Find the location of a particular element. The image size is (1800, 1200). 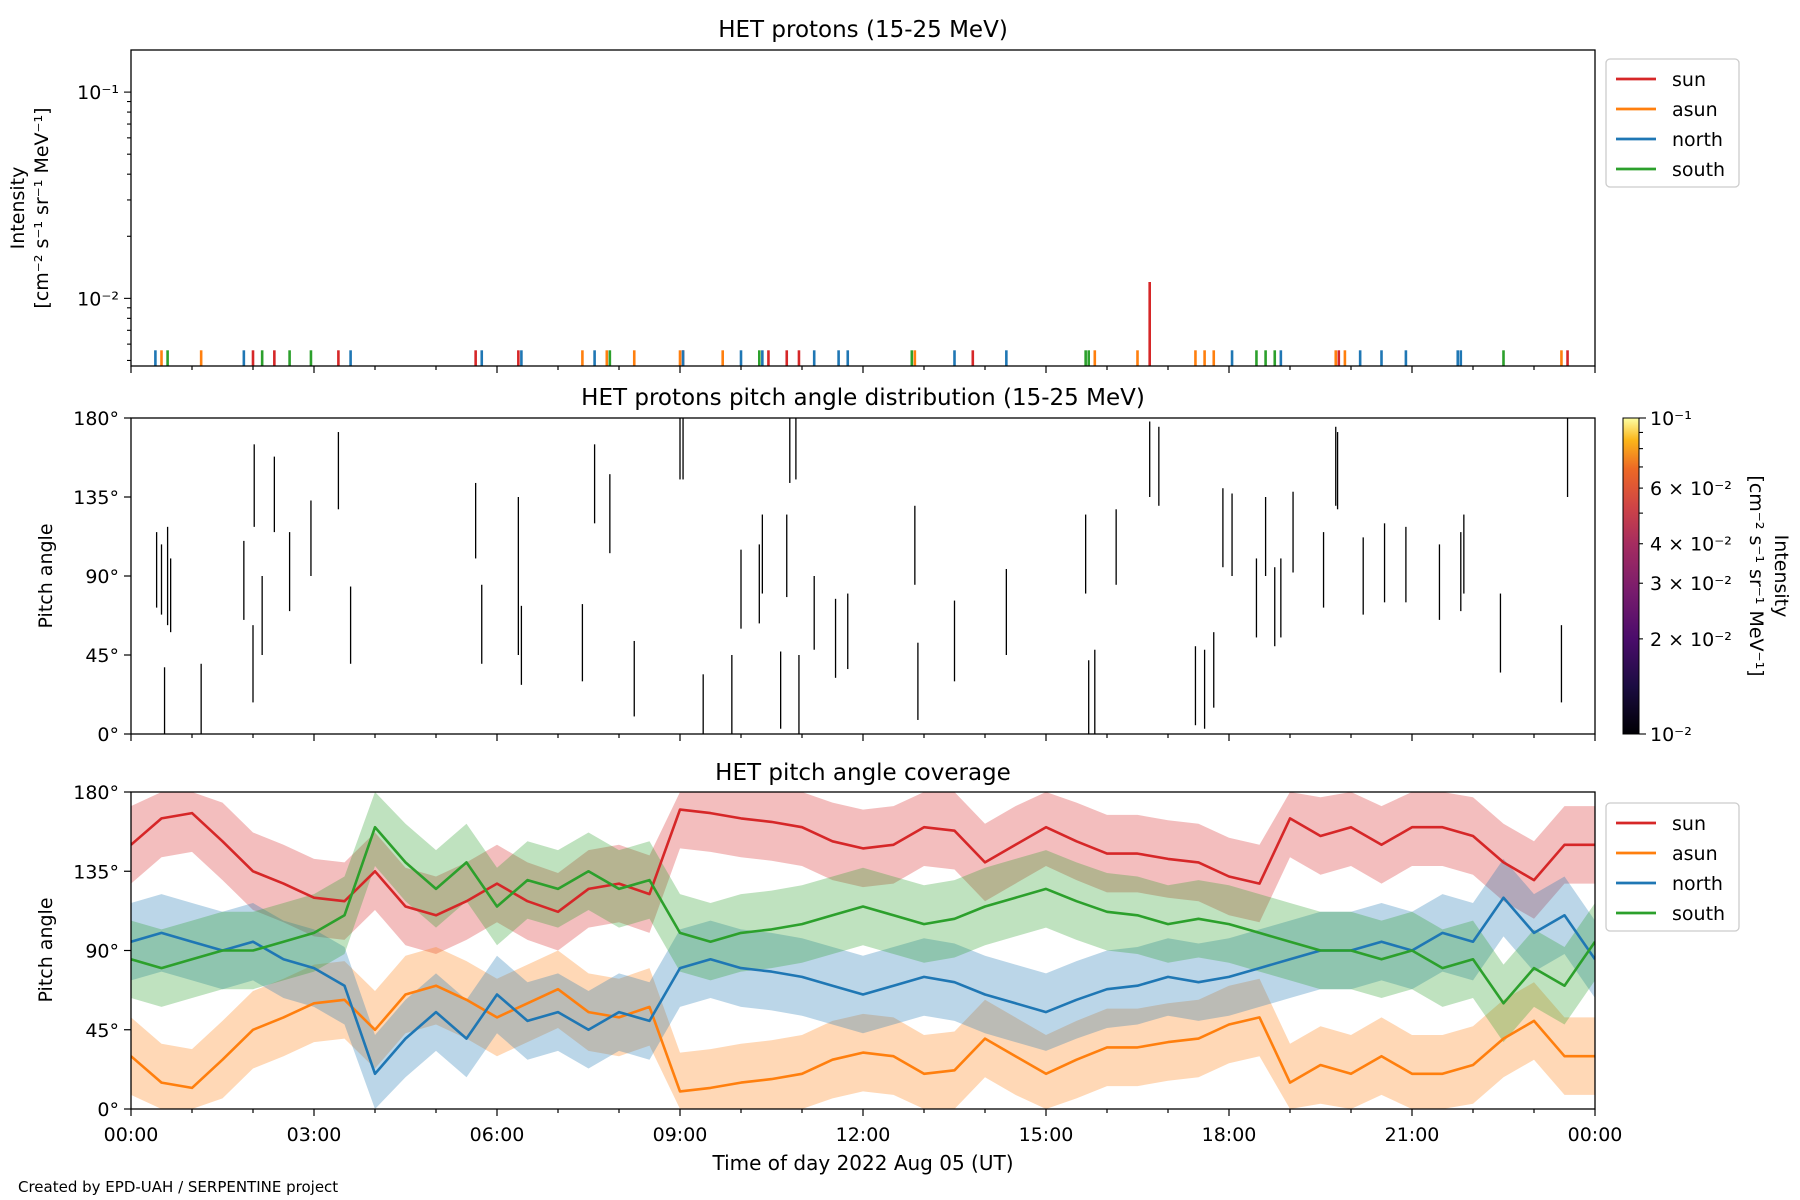

coverage-y-ticks: 0° 45° 90° 135° 180° is located at coordinates (102, 951).